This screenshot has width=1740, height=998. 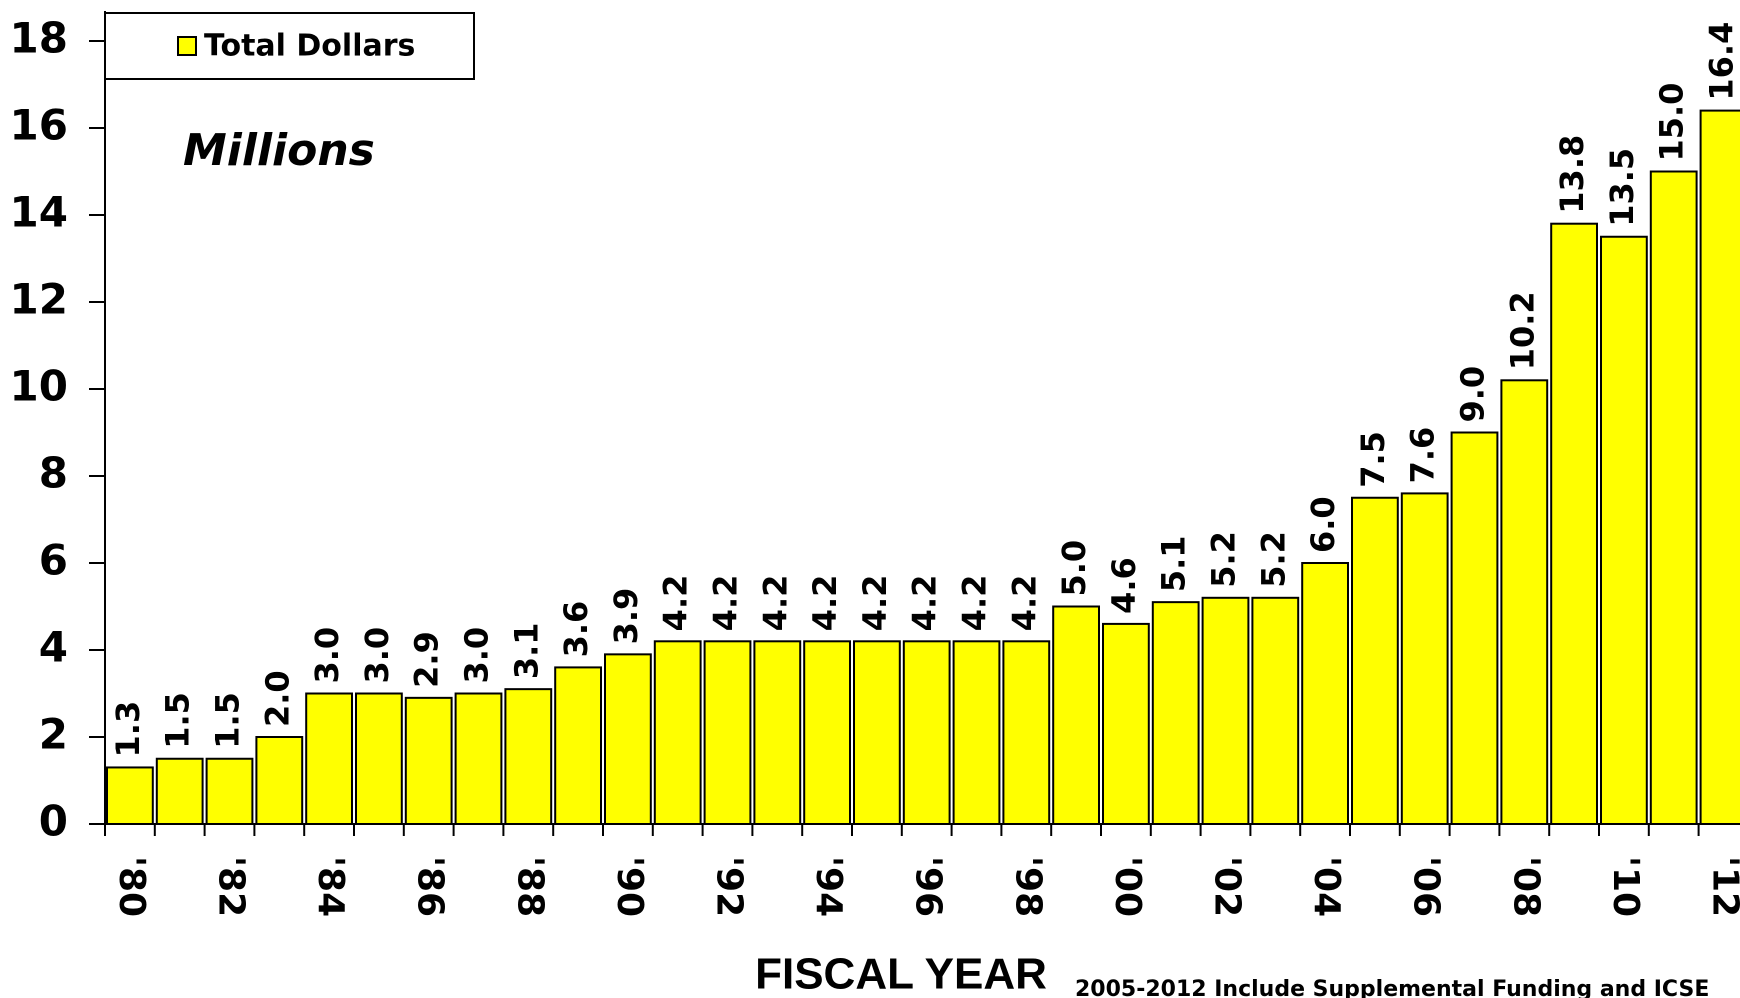 I want to click on y-tick-label: 10, so click(x=39, y=386).